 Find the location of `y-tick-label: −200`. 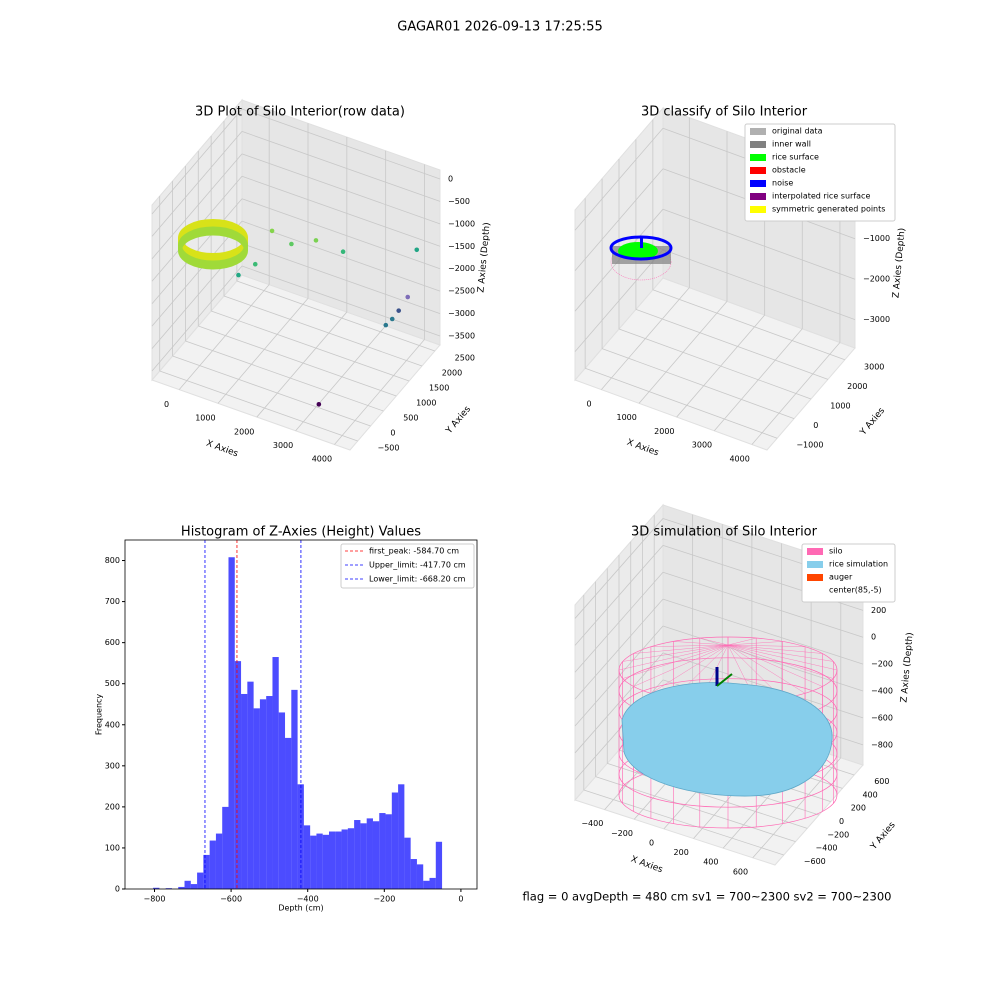

y-tick-label: −200 is located at coordinates (838, 834).